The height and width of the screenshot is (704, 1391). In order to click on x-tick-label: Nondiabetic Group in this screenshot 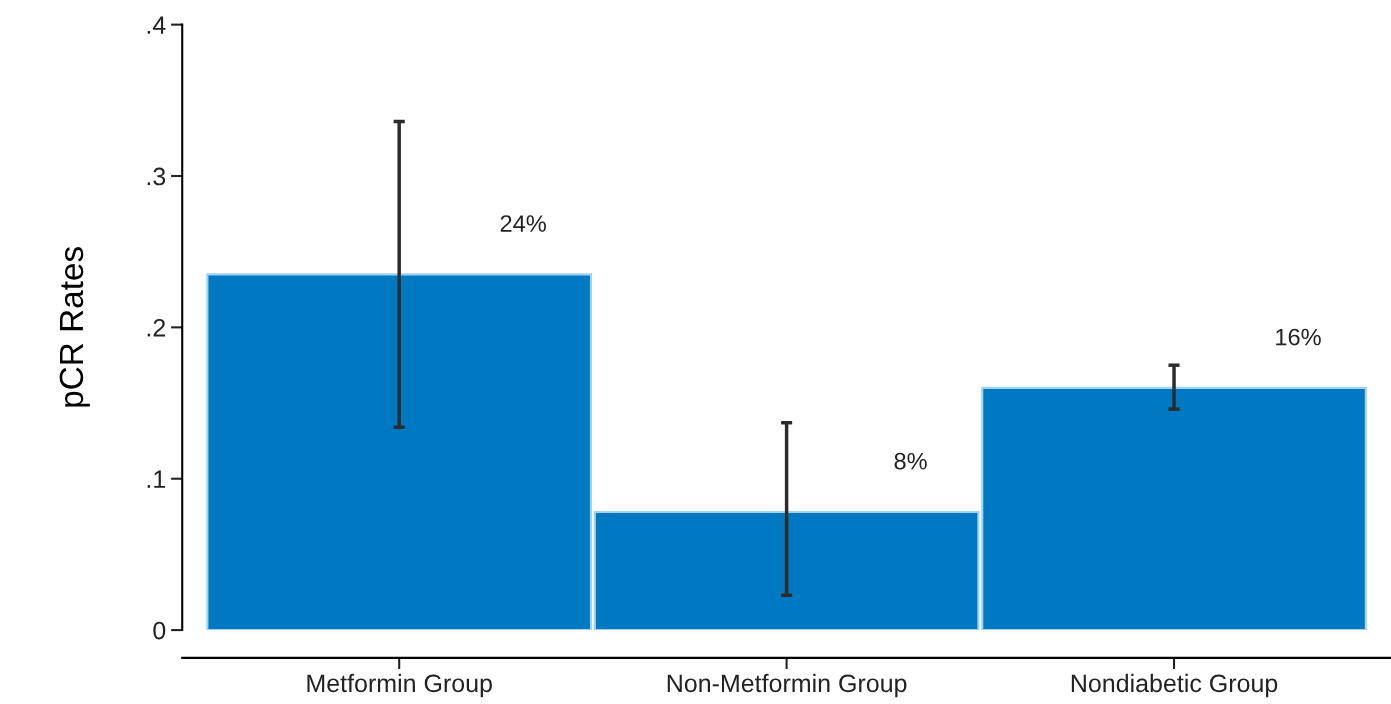, I will do `click(1174, 685)`.